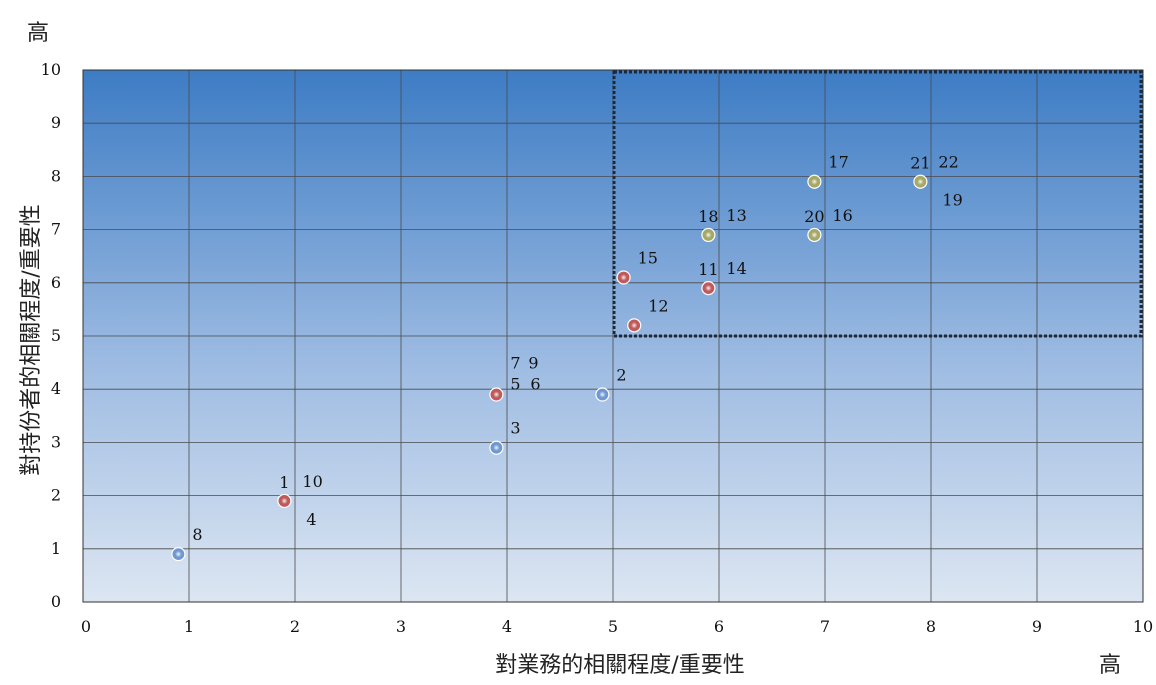 The image size is (1156, 685). What do you see at coordinates (56, 495) in the screenshot?
I see `y-tick-label: 2` at bounding box center [56, 495].